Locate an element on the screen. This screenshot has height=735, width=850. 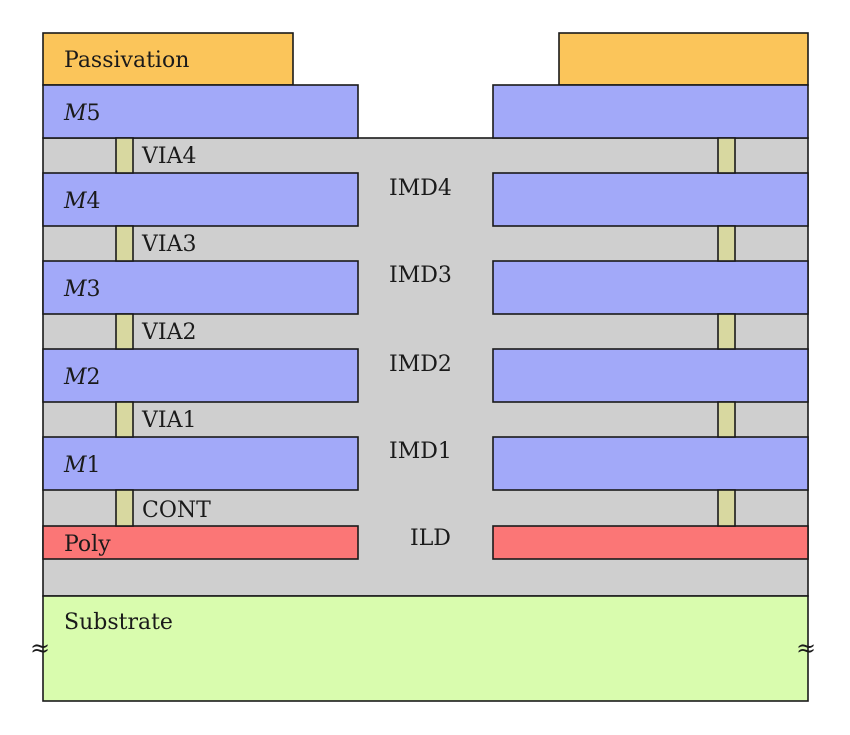
cont-right is located at coordinates (726, 508).